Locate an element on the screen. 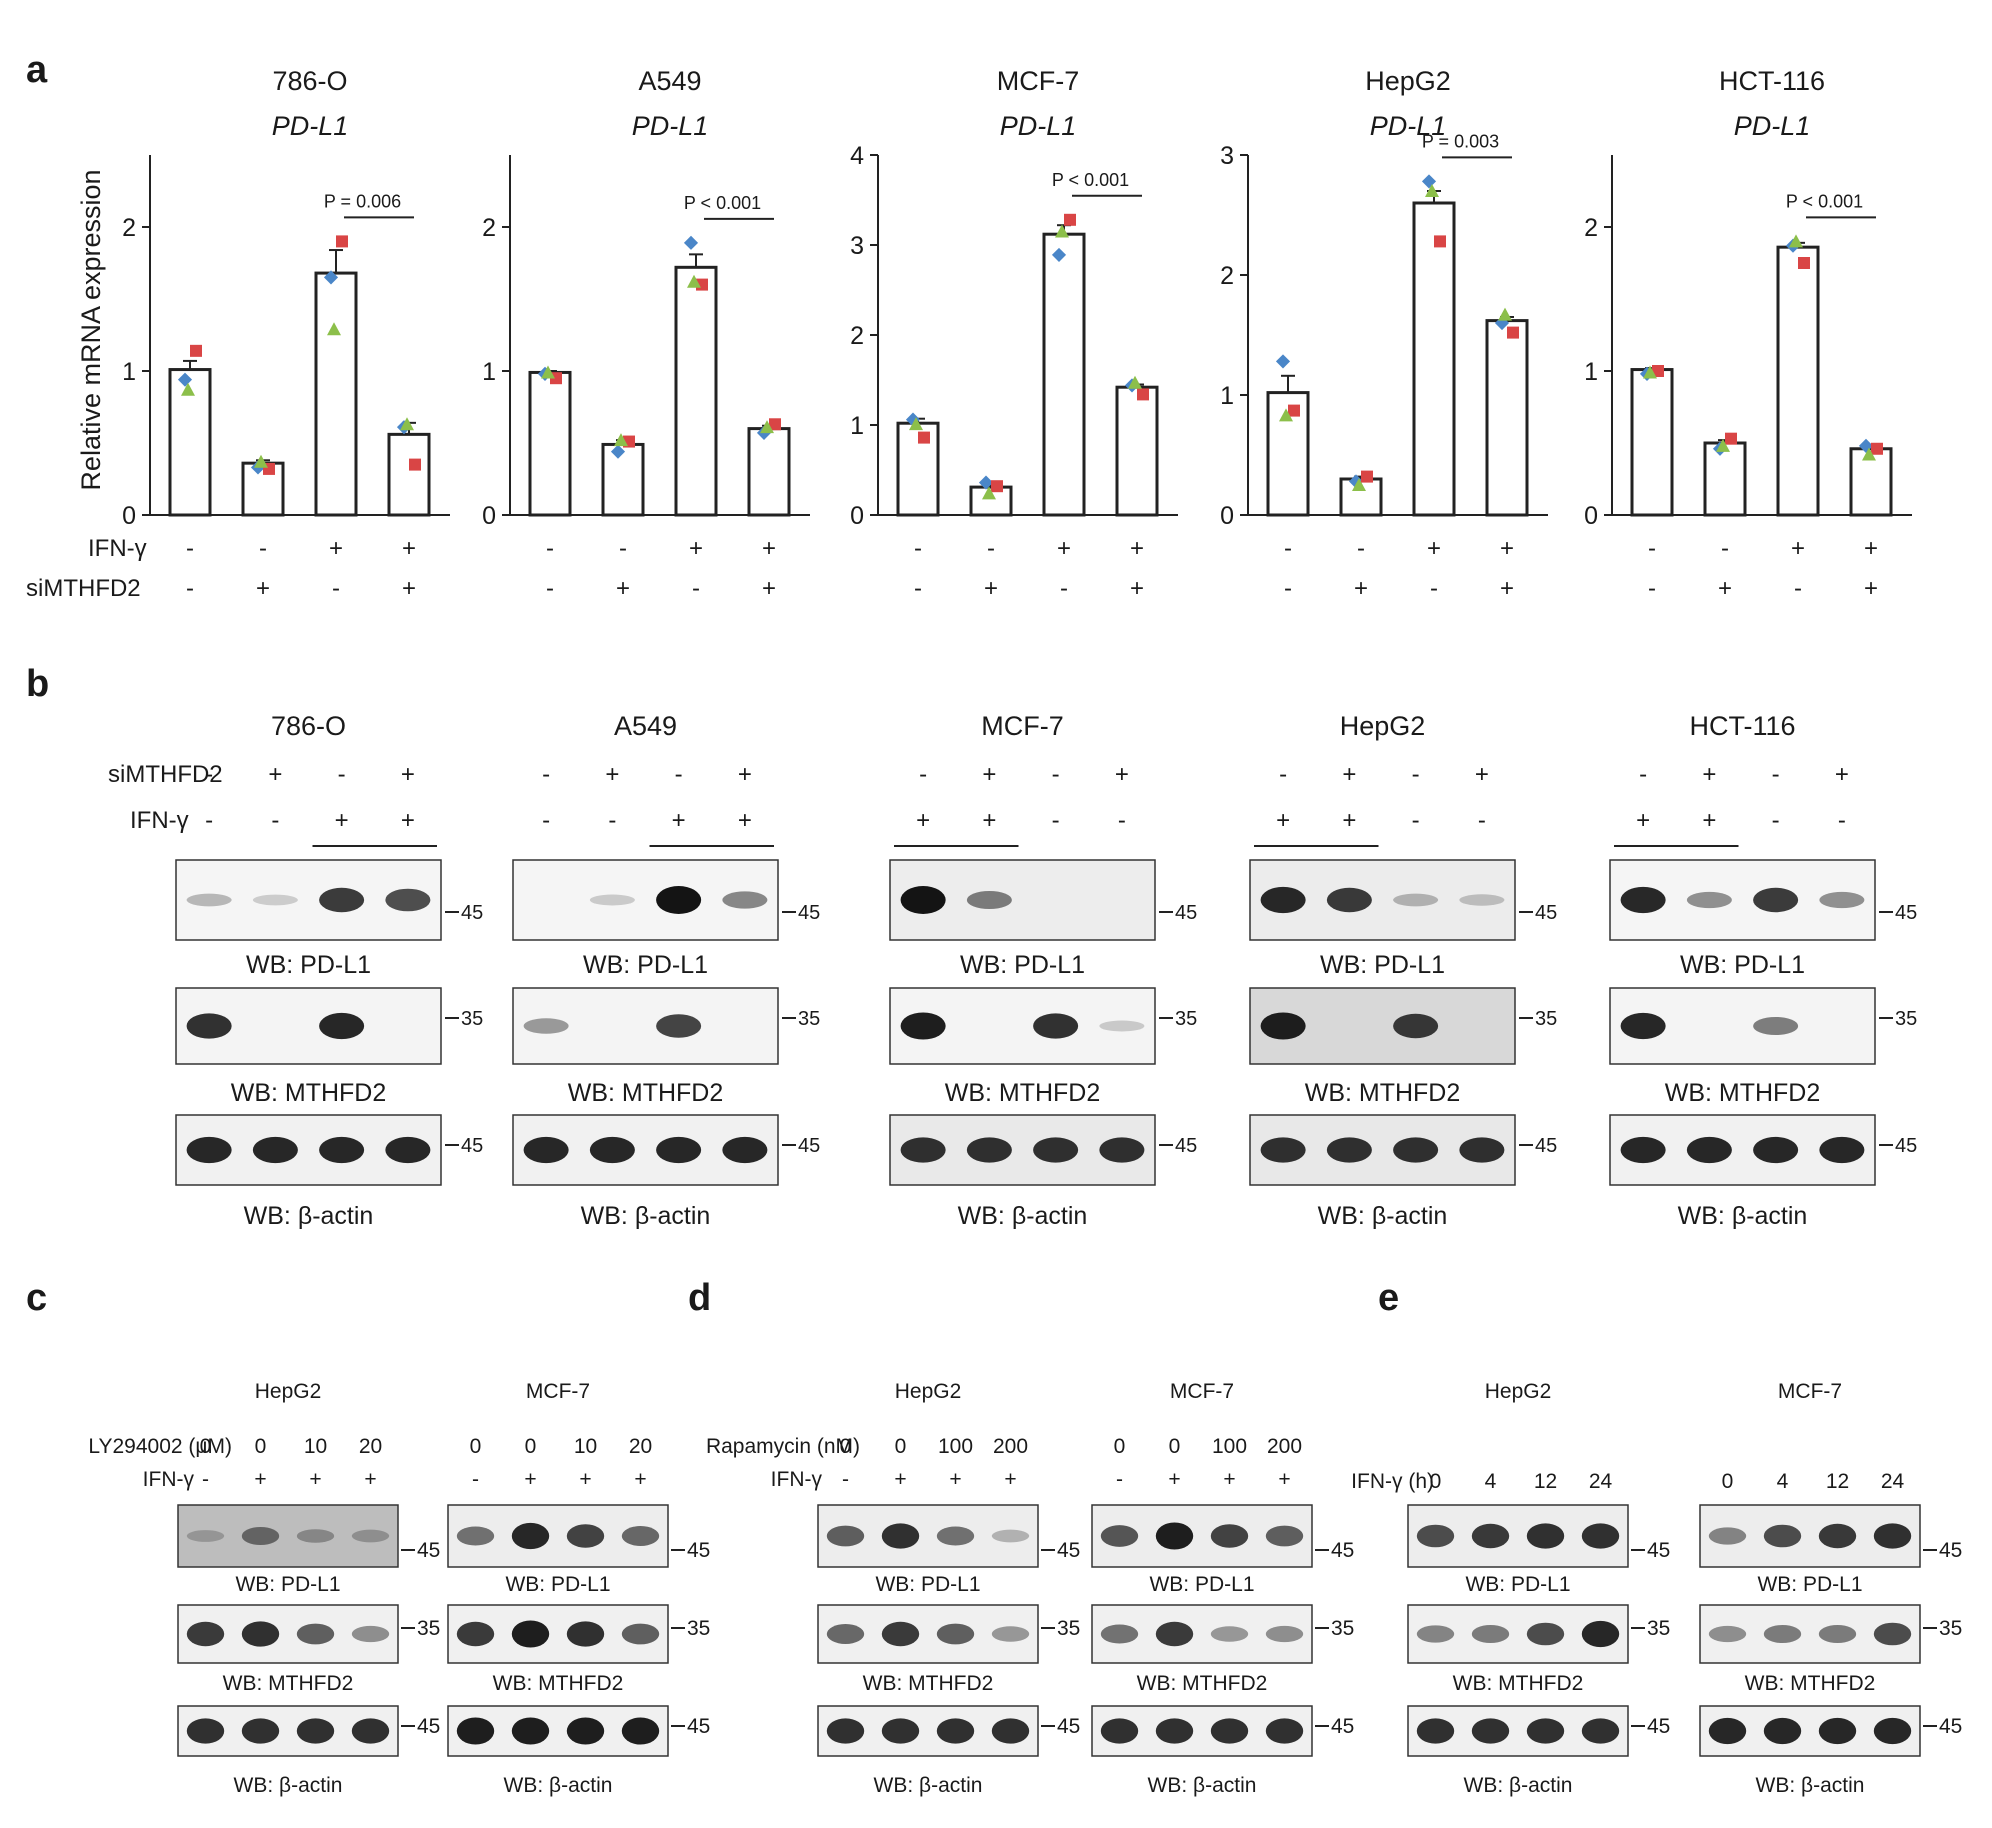 The width and height of the screenshot is (1992, 1828). y-tick-label: 2 is located at coordinates (489, 228).